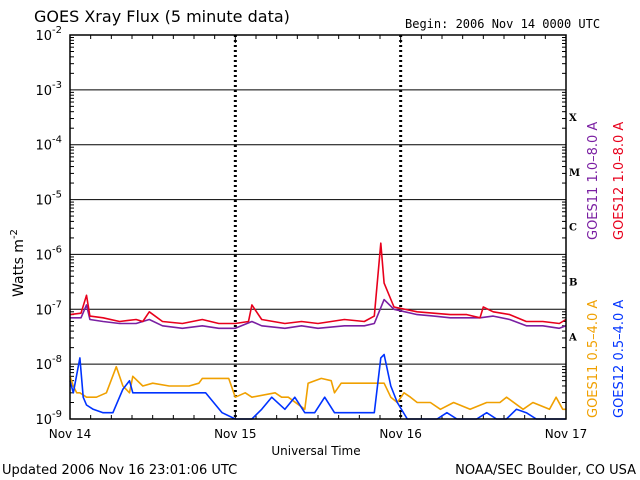  Describe the element at coordinates (57, 414) in the screenshot. I see `y-tick-exponent: -9` at that location.